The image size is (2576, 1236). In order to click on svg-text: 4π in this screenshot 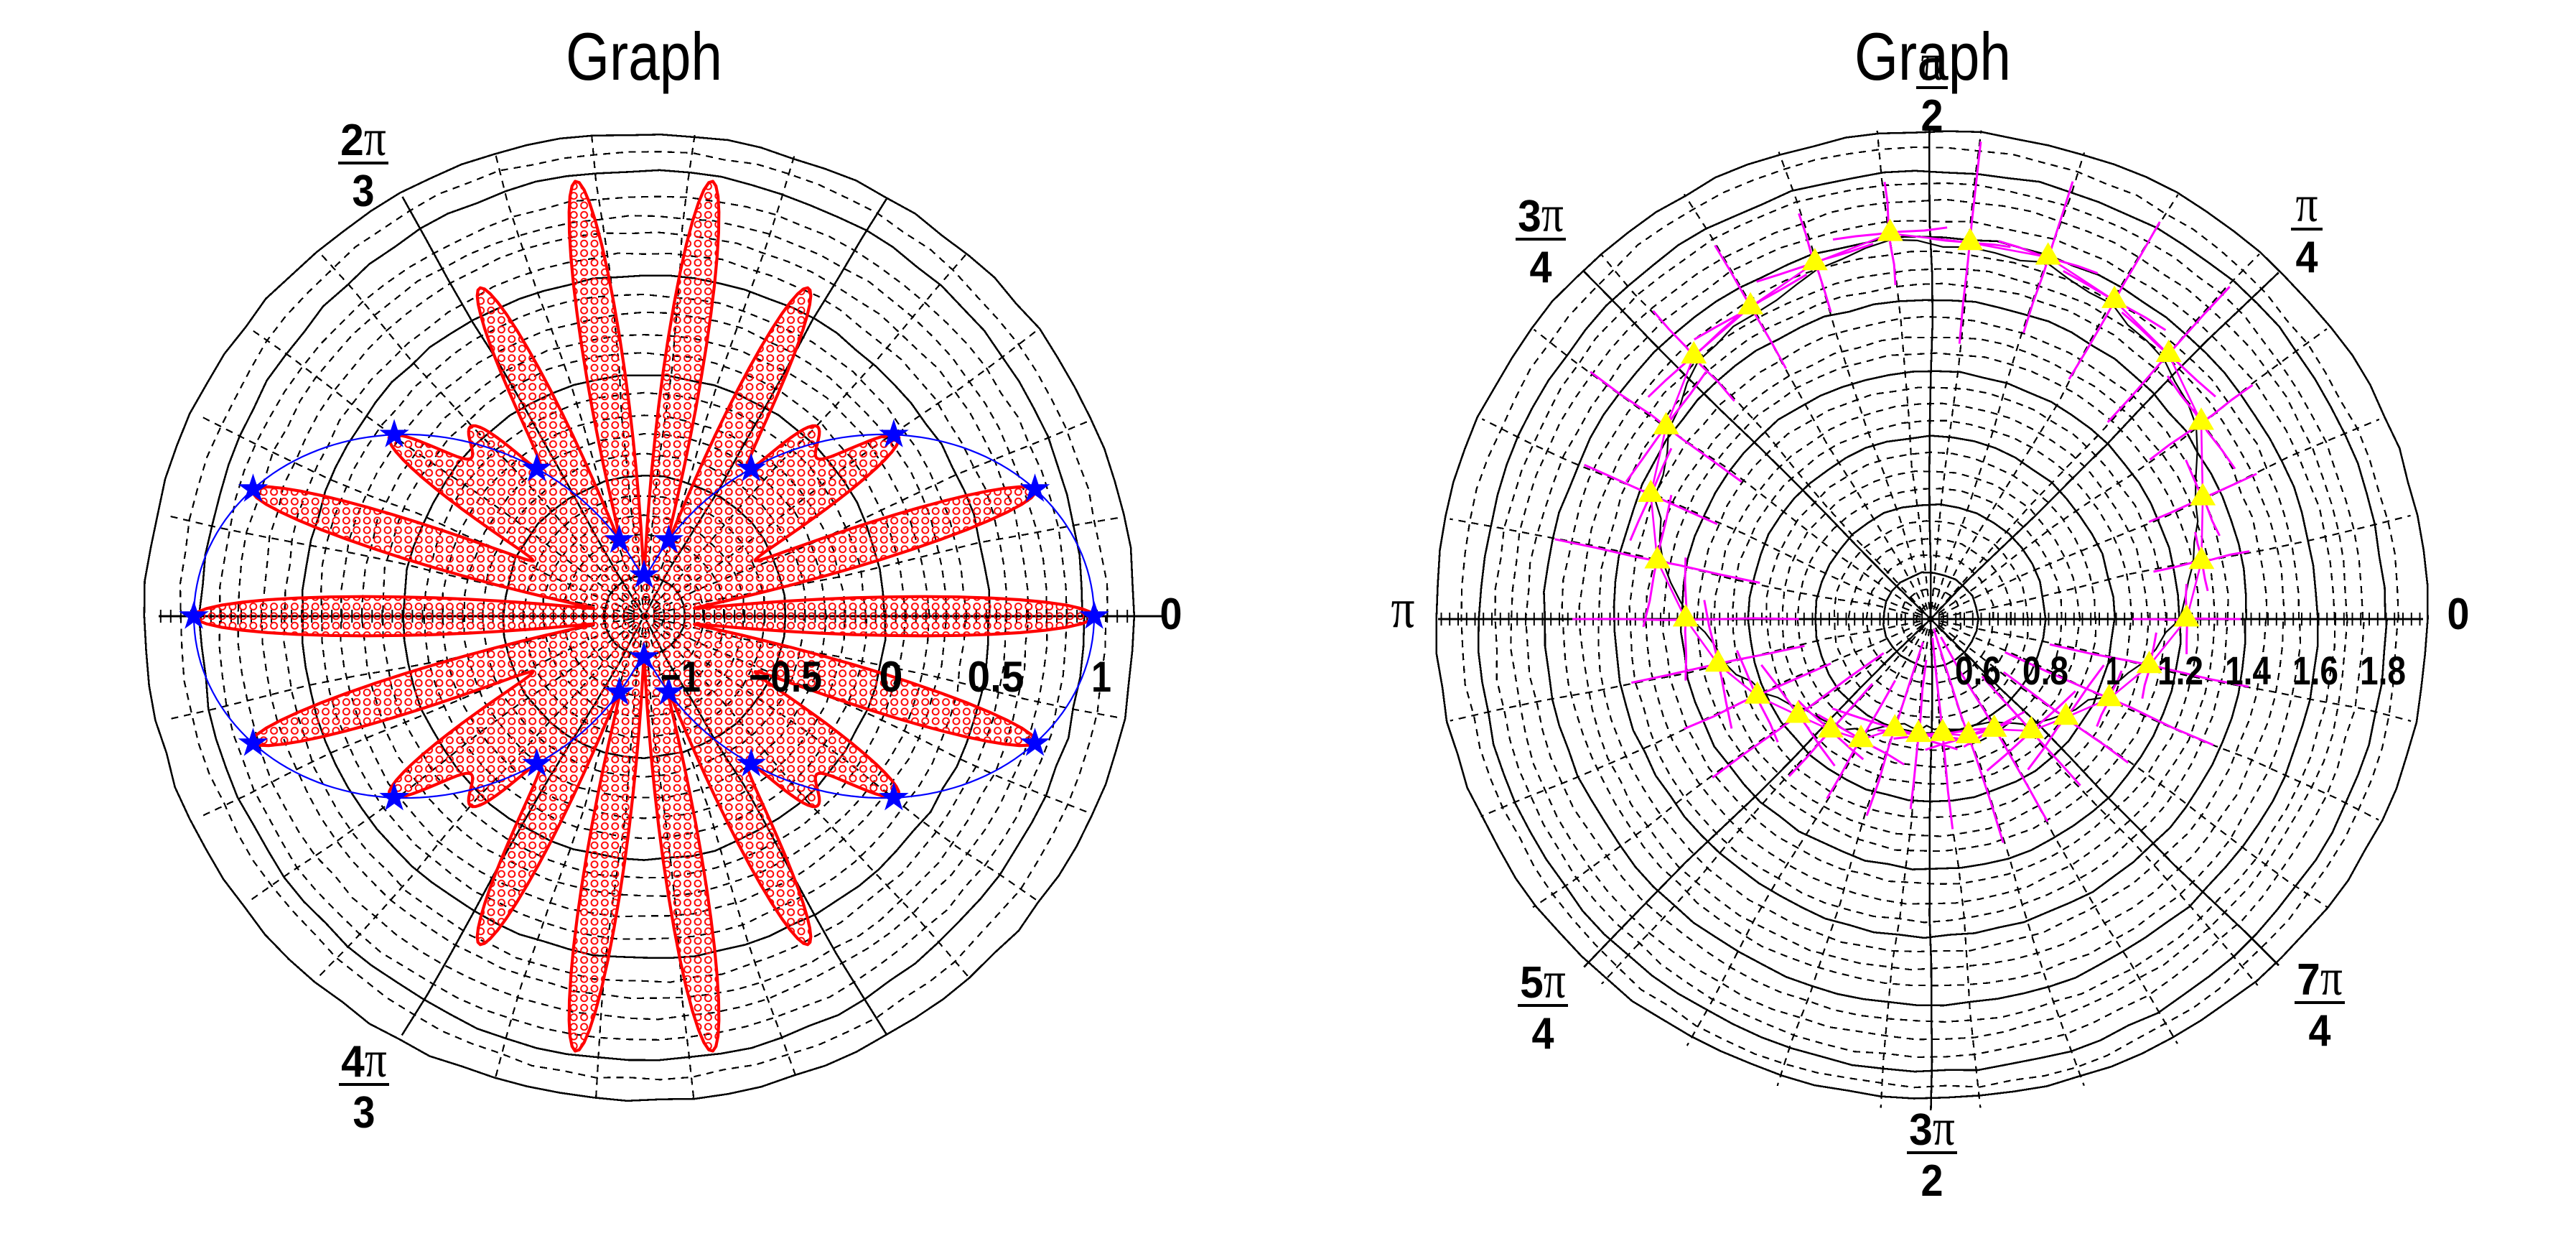, I will do `click(364, 1059)`.